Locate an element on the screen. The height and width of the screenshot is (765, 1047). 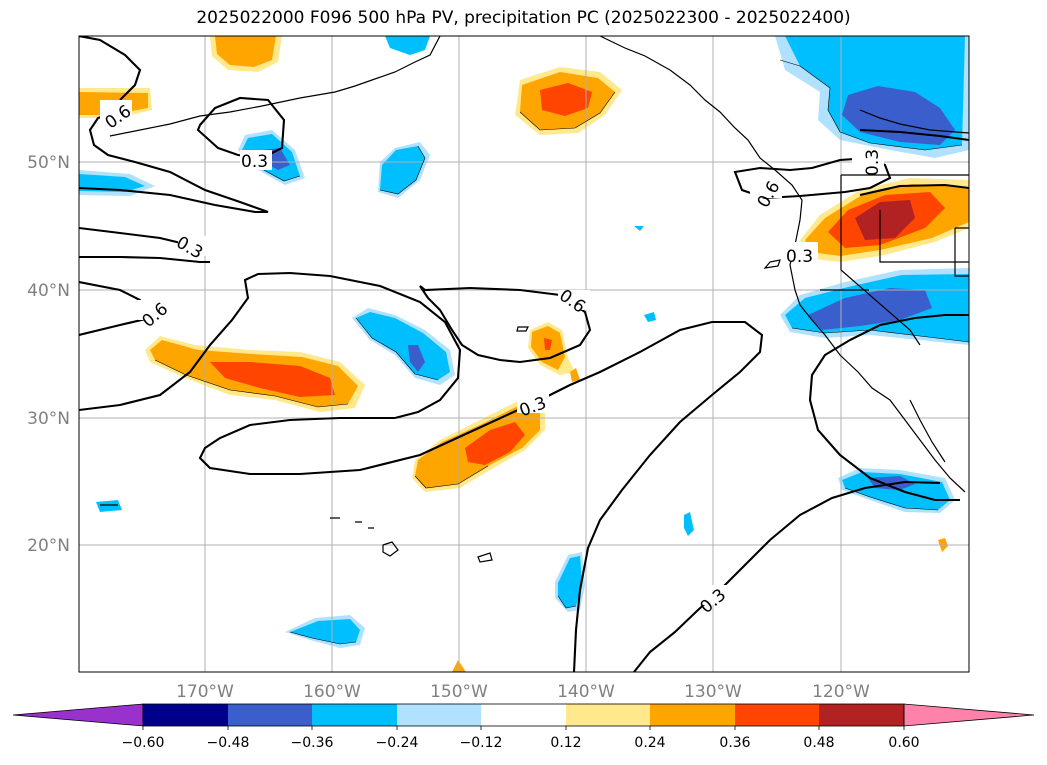
colorbar-tick-label: 0.12 is located at coordinates (565, 743).